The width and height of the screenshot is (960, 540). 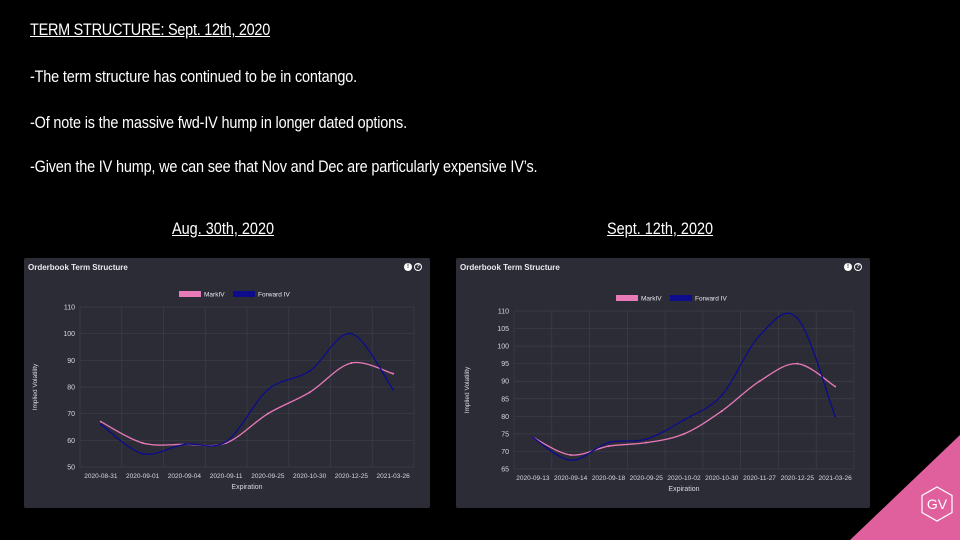 What do you see at coordinates (683, 489) in the screenshot?
I see `x-axis-label: Expiration` at bounding box center [683, 489].